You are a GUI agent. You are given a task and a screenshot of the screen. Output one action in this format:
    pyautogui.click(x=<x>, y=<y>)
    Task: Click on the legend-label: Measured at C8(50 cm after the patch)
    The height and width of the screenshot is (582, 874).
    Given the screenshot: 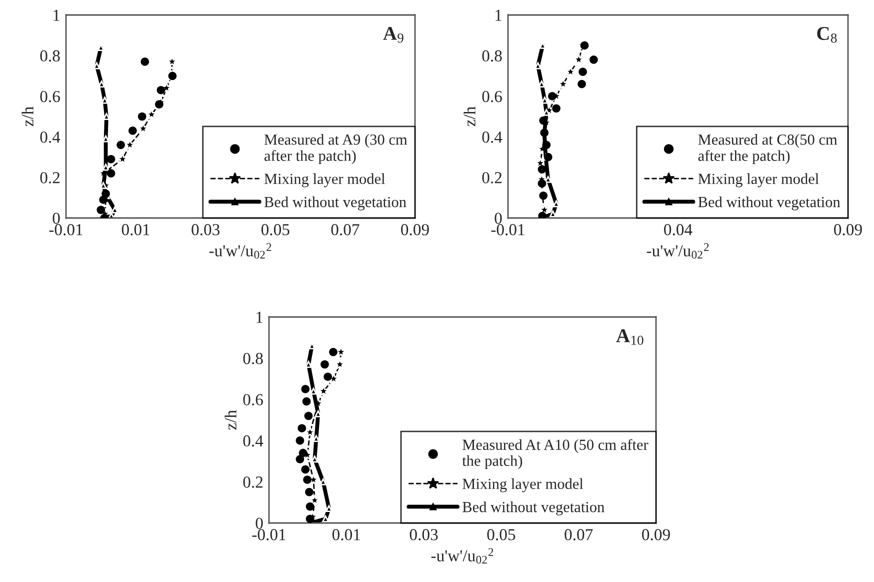 What is the action you would take?
    pyautogui.click(x=768, y=149)
    